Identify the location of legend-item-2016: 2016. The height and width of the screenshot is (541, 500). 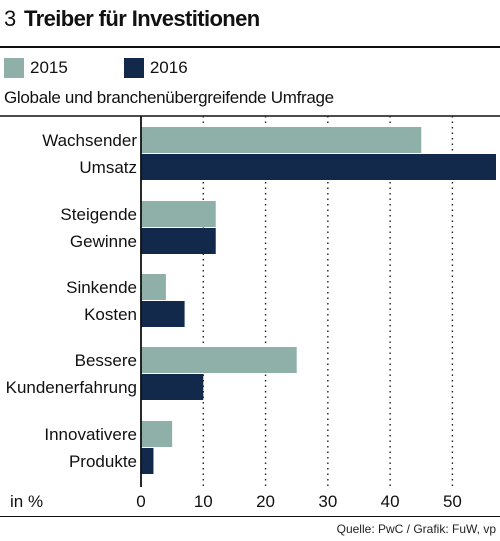
(155, 68).